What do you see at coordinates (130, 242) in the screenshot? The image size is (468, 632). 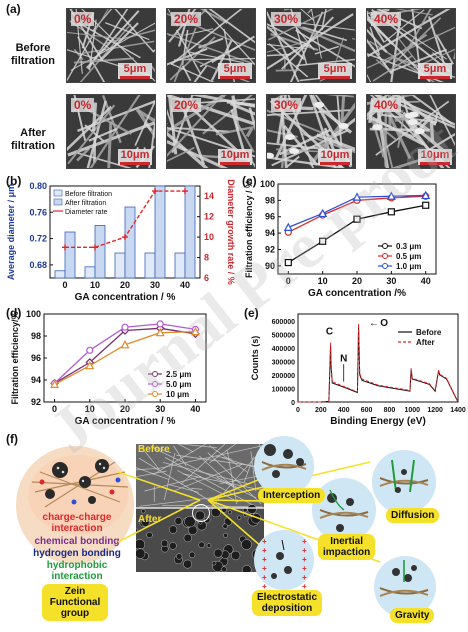 I see `bar-after` at bounding box center [130, 242].